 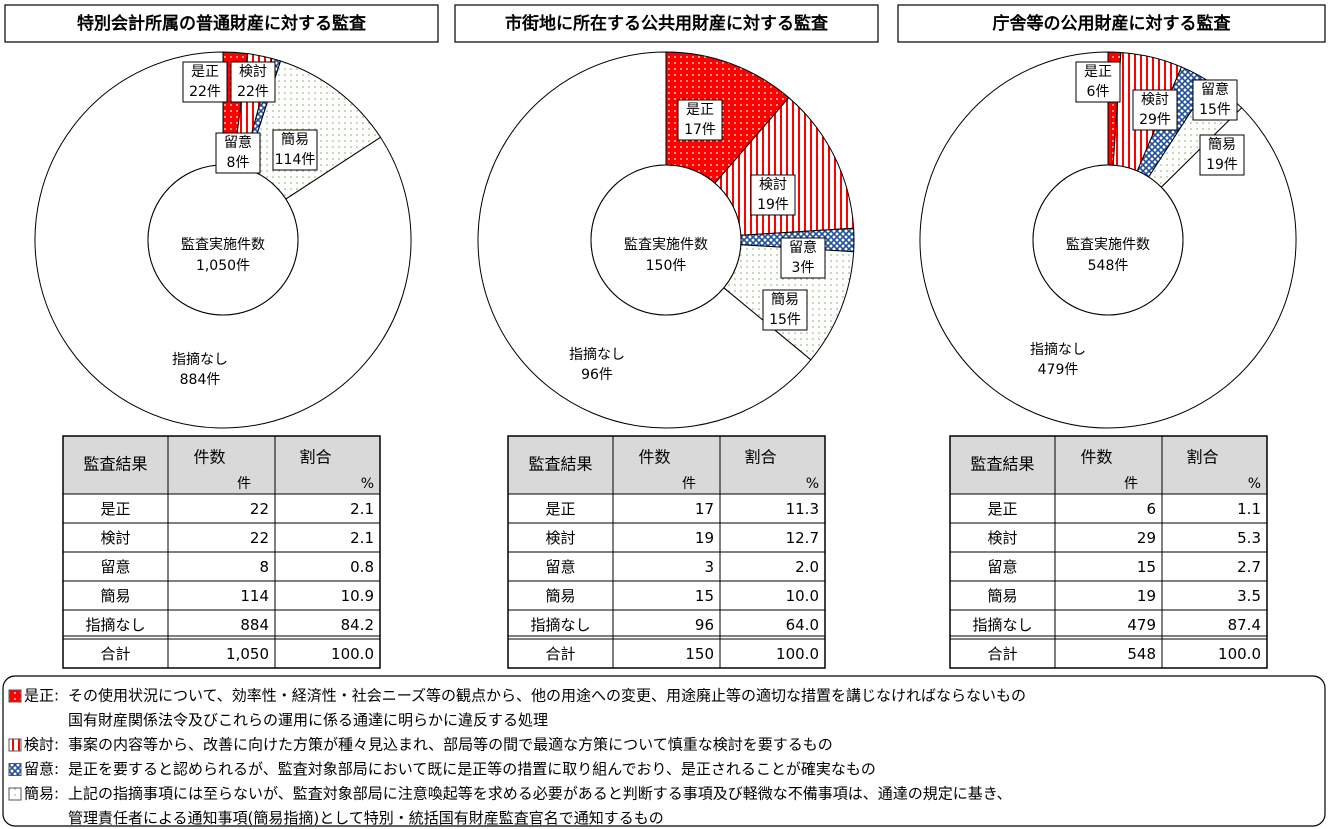 What do you see at coordinates (200, 380) in the screenshot?
I see `slice-value-label: 884件` at bounding box center [200, 380].